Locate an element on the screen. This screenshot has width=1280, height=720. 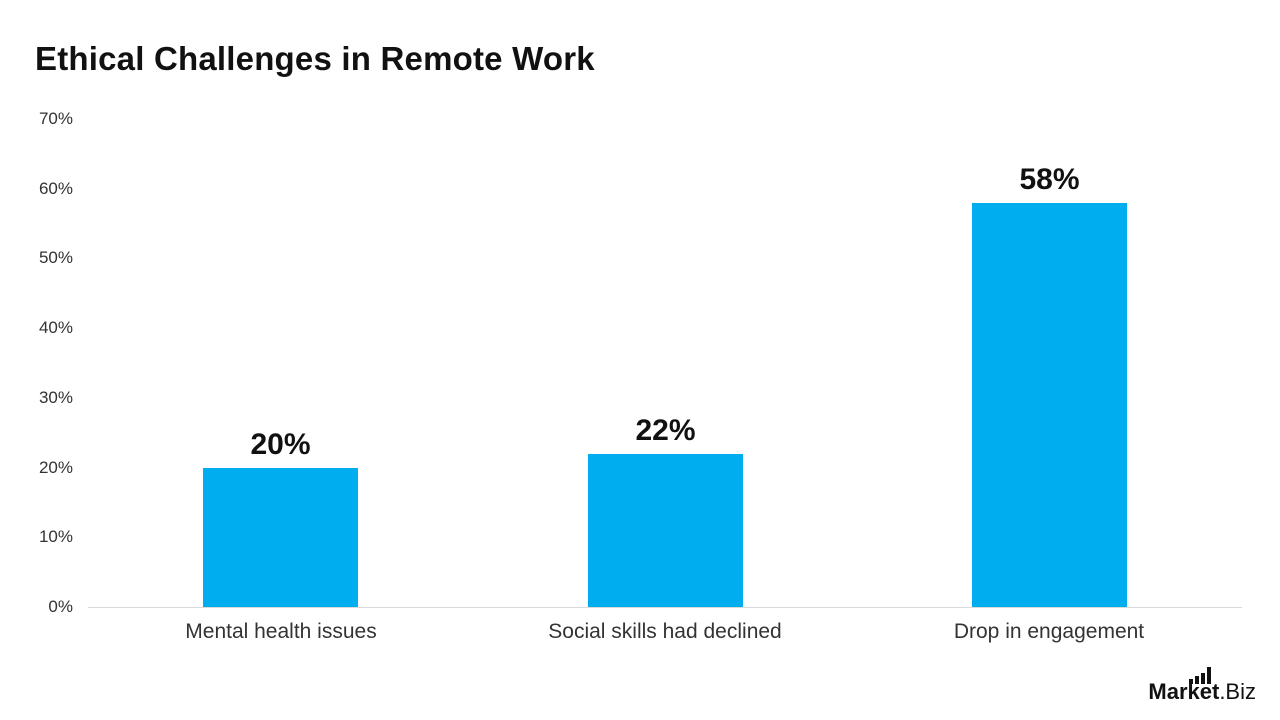
bar-value-label: 20% is located at coordinates (280, 444).